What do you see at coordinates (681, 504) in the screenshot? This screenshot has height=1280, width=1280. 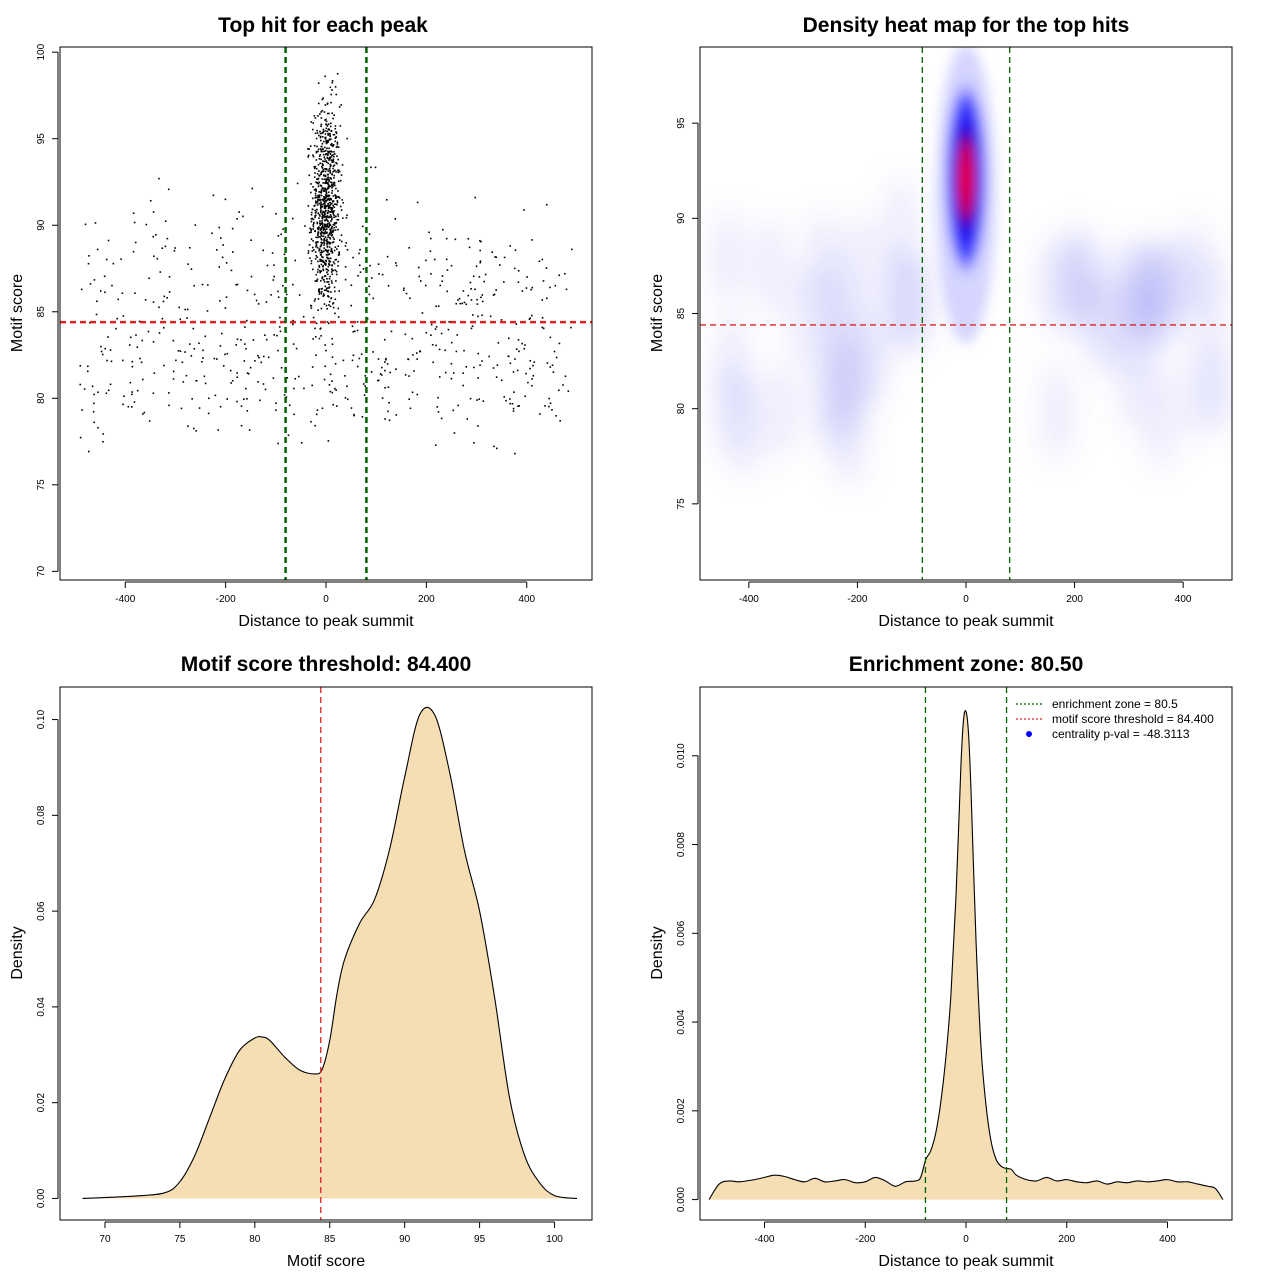 I see `y-tick-label: 75` at bounding box center [681, 504].